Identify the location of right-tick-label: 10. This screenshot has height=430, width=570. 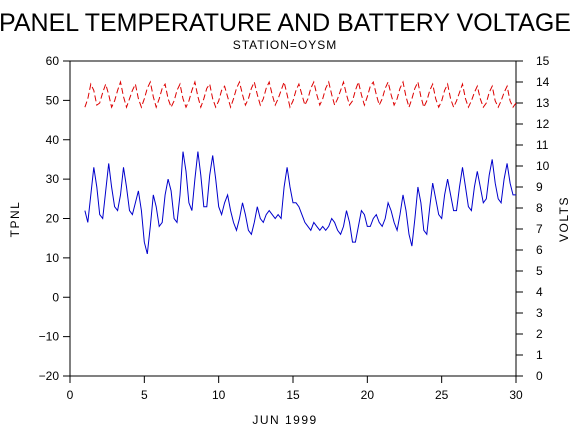
(543, 166).